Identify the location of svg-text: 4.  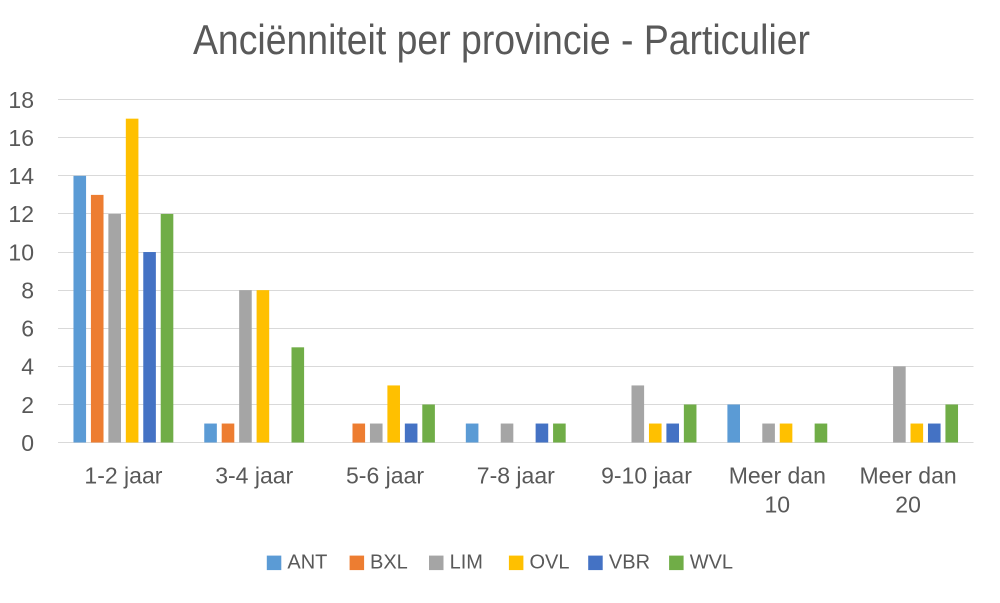
(27, 367).